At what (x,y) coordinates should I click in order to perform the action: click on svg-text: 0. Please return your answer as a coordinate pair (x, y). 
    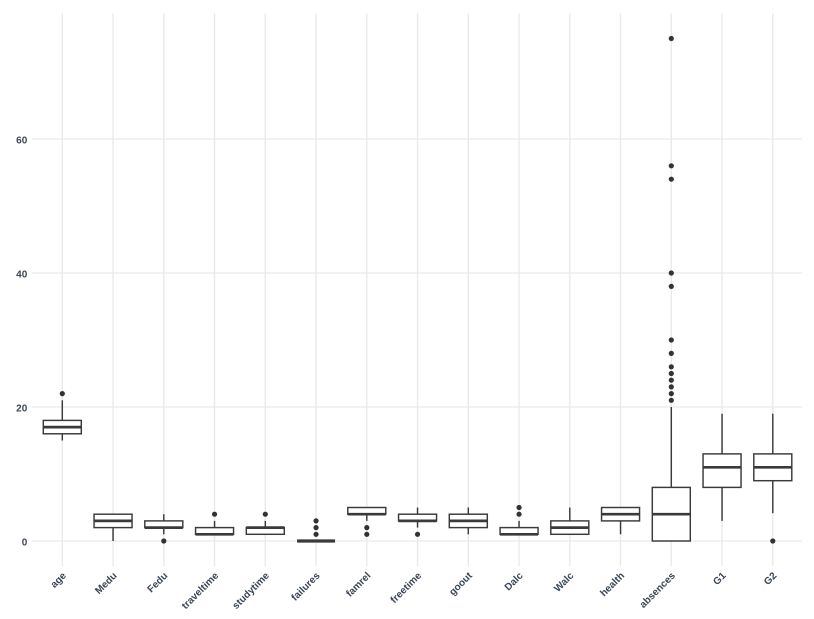
    Looking at the image, I should click on (25, 543).